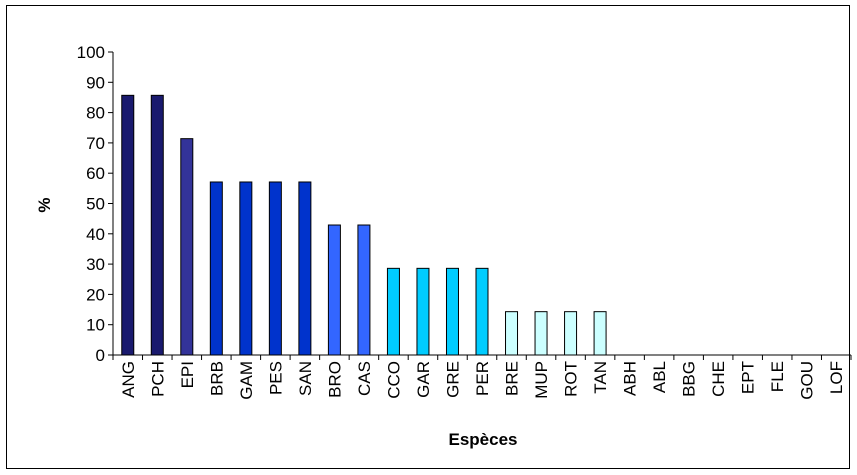 This screenshot has height=475, width=857. I want to click on x-tick-label: FLE, so click(777, 376).